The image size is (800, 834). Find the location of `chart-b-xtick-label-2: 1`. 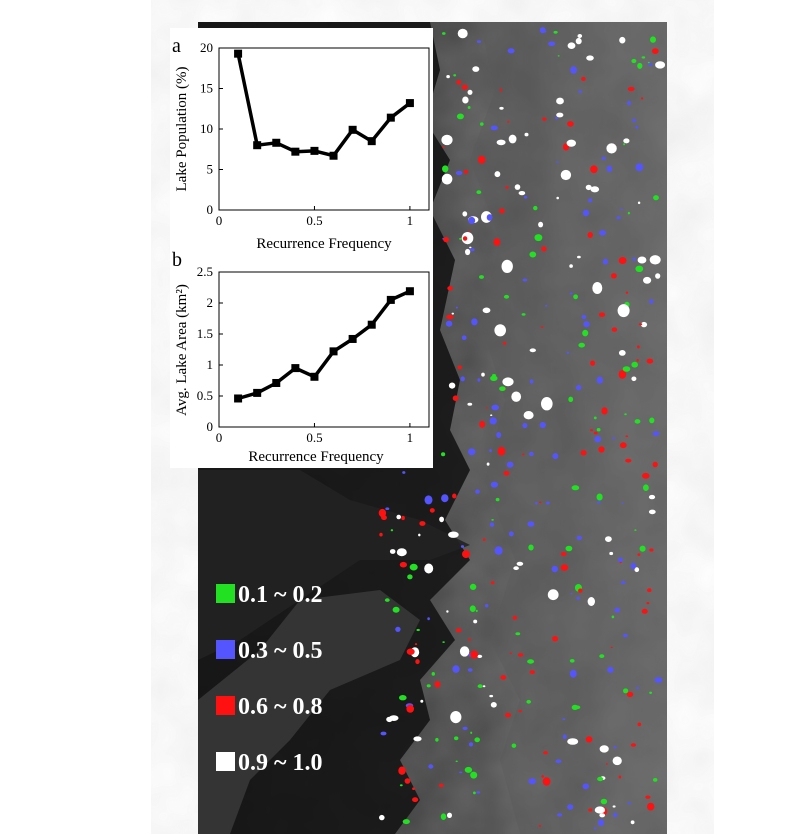

chart-b-xtick-label-2: 1 is located at coordinates (410, 437).